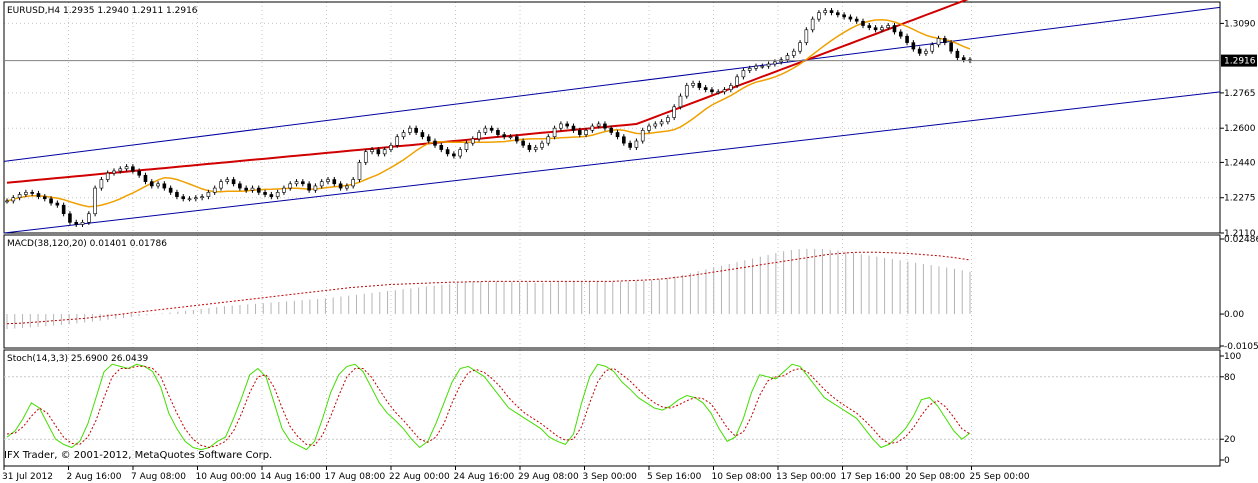 This screenshot has width=1258, height=483. What do you see at coordinates (548, 477) in the screenshot?
I see `time-tick-label: 29 Aug 08:00` at bounding box center [548, 477].